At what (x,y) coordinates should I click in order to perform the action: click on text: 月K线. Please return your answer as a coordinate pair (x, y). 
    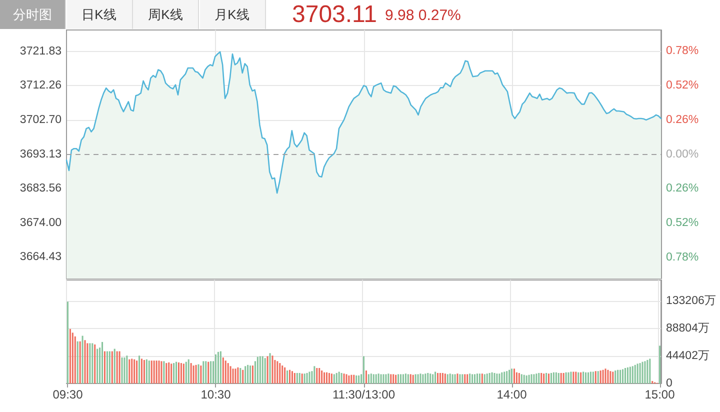
    Looking at the image, I should click on (233, 14).